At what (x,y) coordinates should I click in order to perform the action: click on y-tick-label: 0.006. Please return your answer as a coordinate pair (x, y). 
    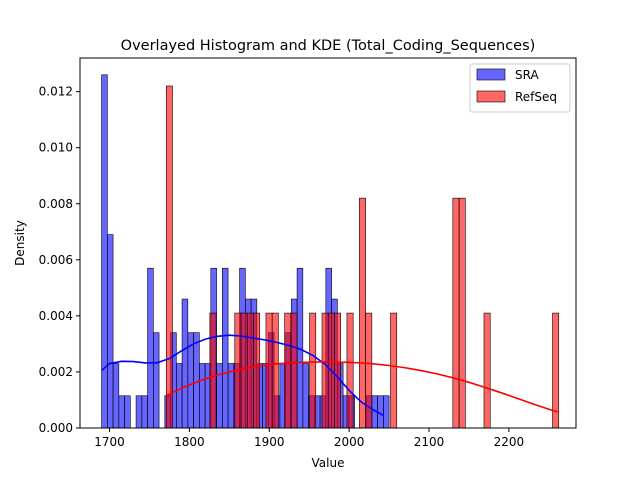
    Looking at the image, I should click on (56, 260).